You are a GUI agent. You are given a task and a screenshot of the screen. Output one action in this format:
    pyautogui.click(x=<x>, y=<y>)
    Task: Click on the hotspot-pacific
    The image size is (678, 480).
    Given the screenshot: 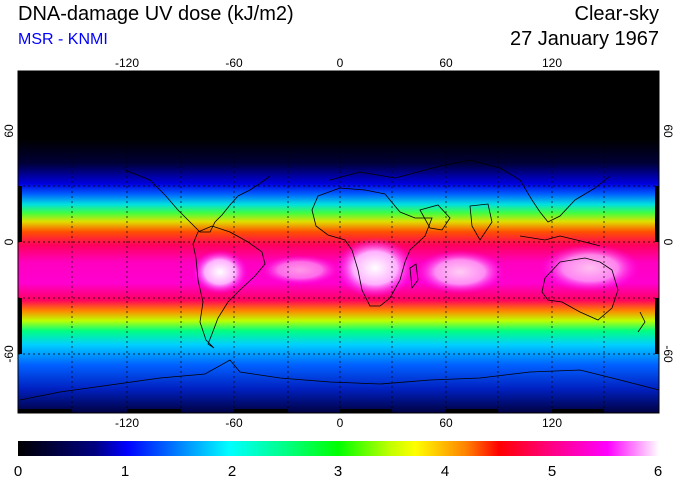 What is the action you would take?
    pyautogui.click(x=300, y=270)
    